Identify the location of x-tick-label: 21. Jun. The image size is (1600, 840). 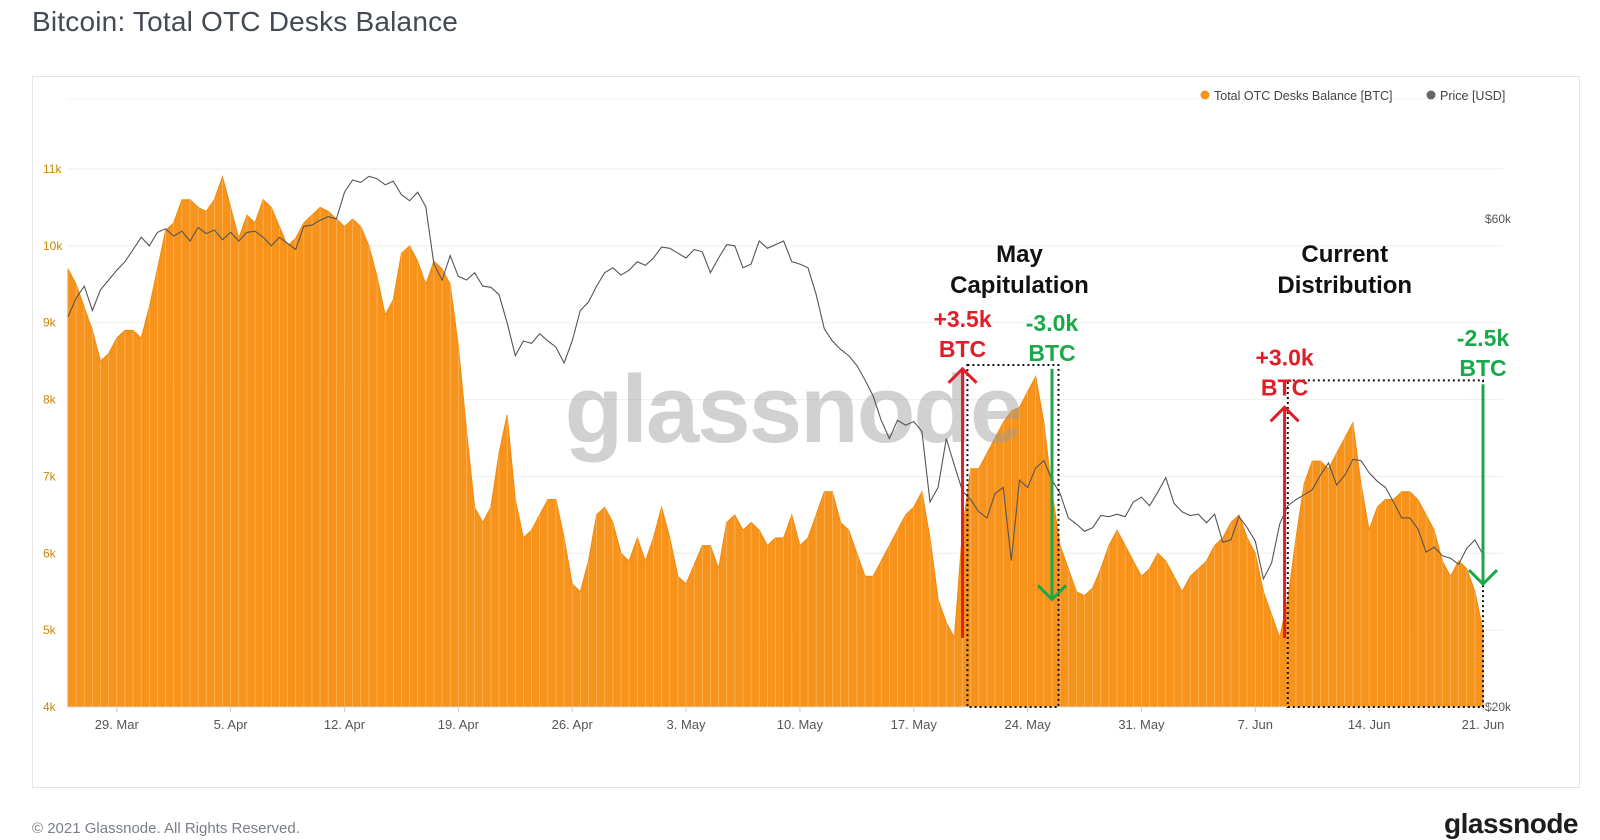
(1483, 724).